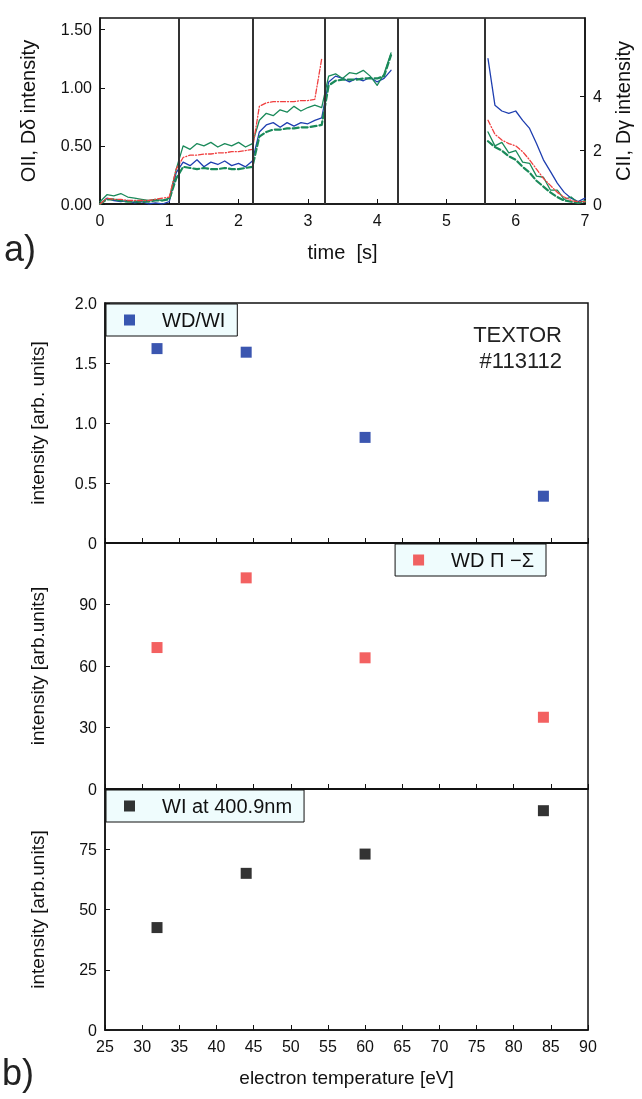 The image size is (642, 1099). Describe the element at coordinates (597, 204) in the screenshot. I see `y2-tick-label: 0` at that location.